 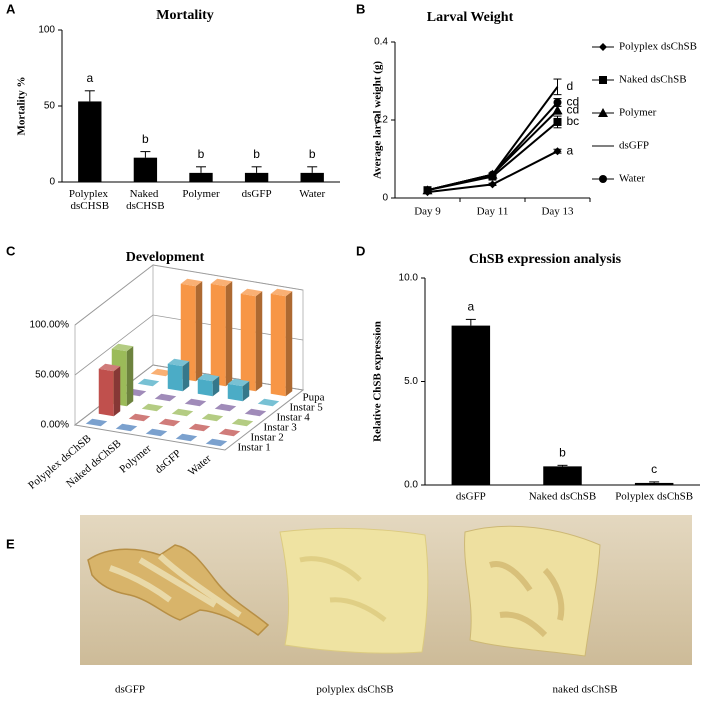 I want to click on leaf-polyplex, so click(x=354, y=590).